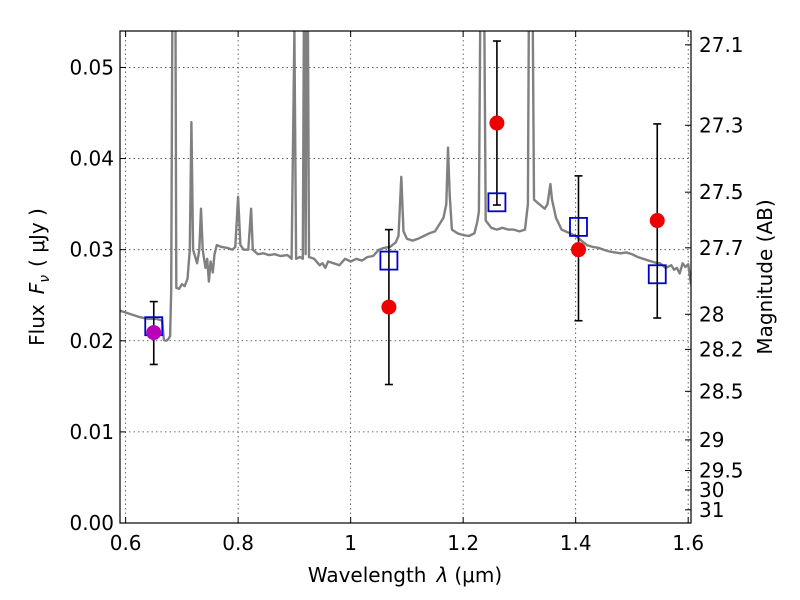  Describe the element at coordinates (126, 543) in the screenshot. I see `x-tick-label: 0.6` at that location.